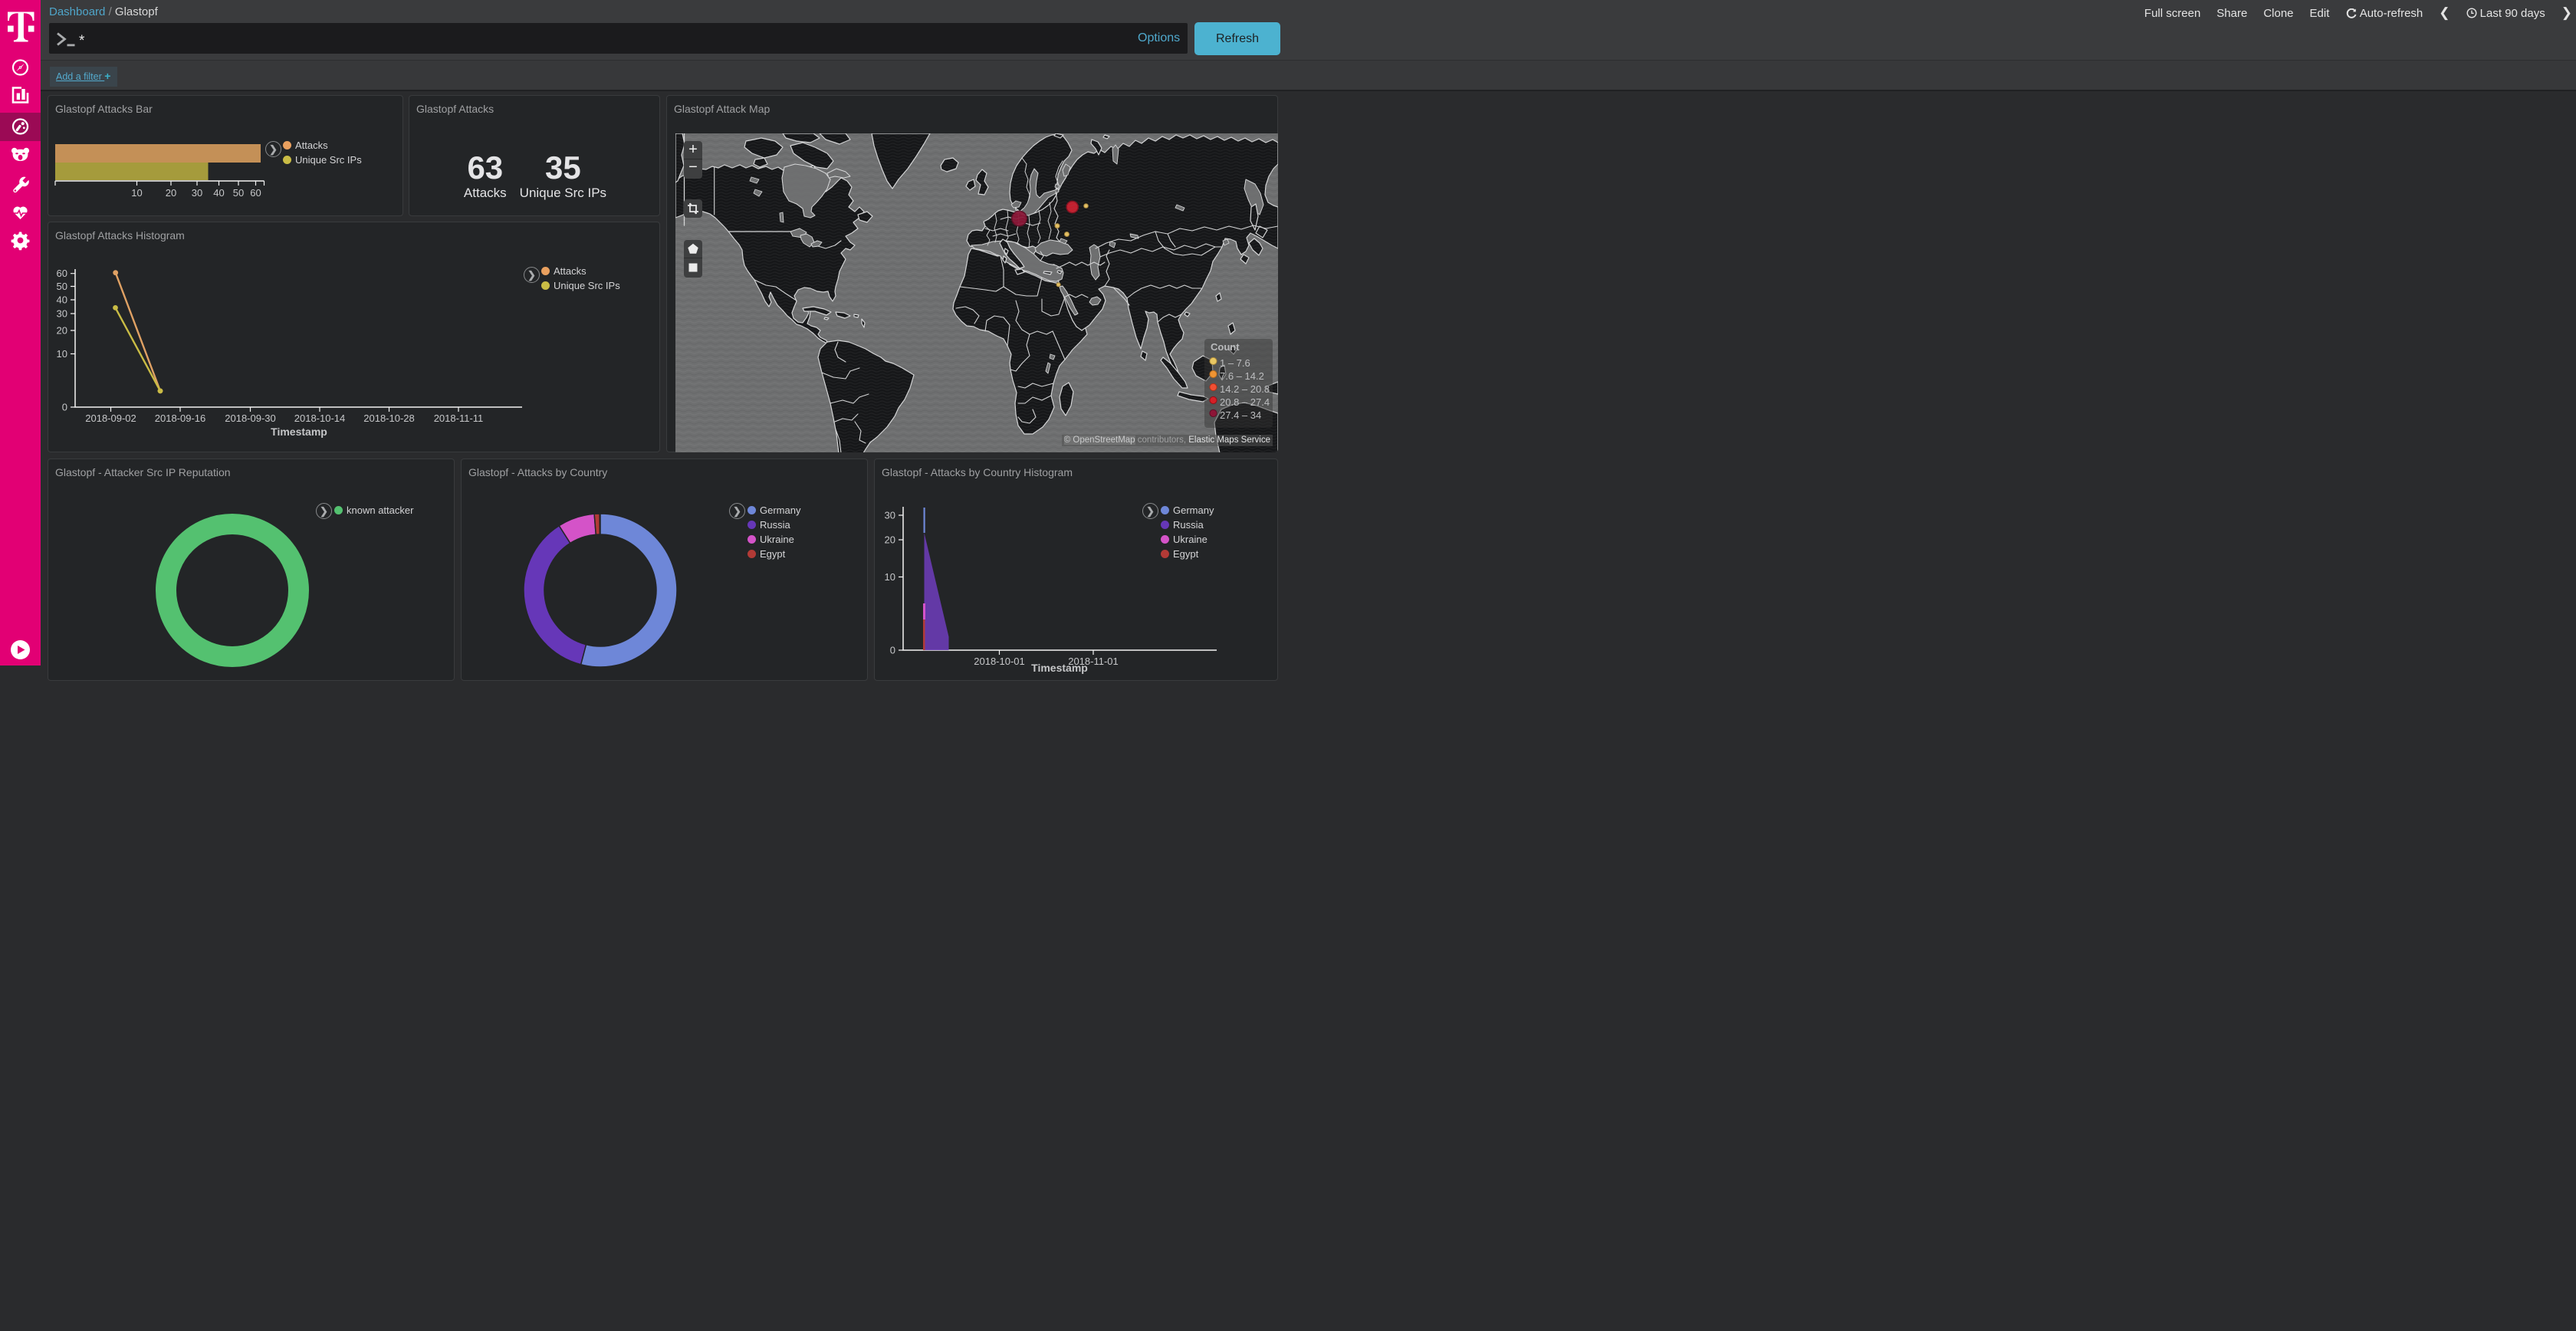 The height and width of the screenshot is (1331, 2576). Describe the element at coordinates (320, 418) in the screenshot. I see `svg-text: 2018-10-14` at that location.